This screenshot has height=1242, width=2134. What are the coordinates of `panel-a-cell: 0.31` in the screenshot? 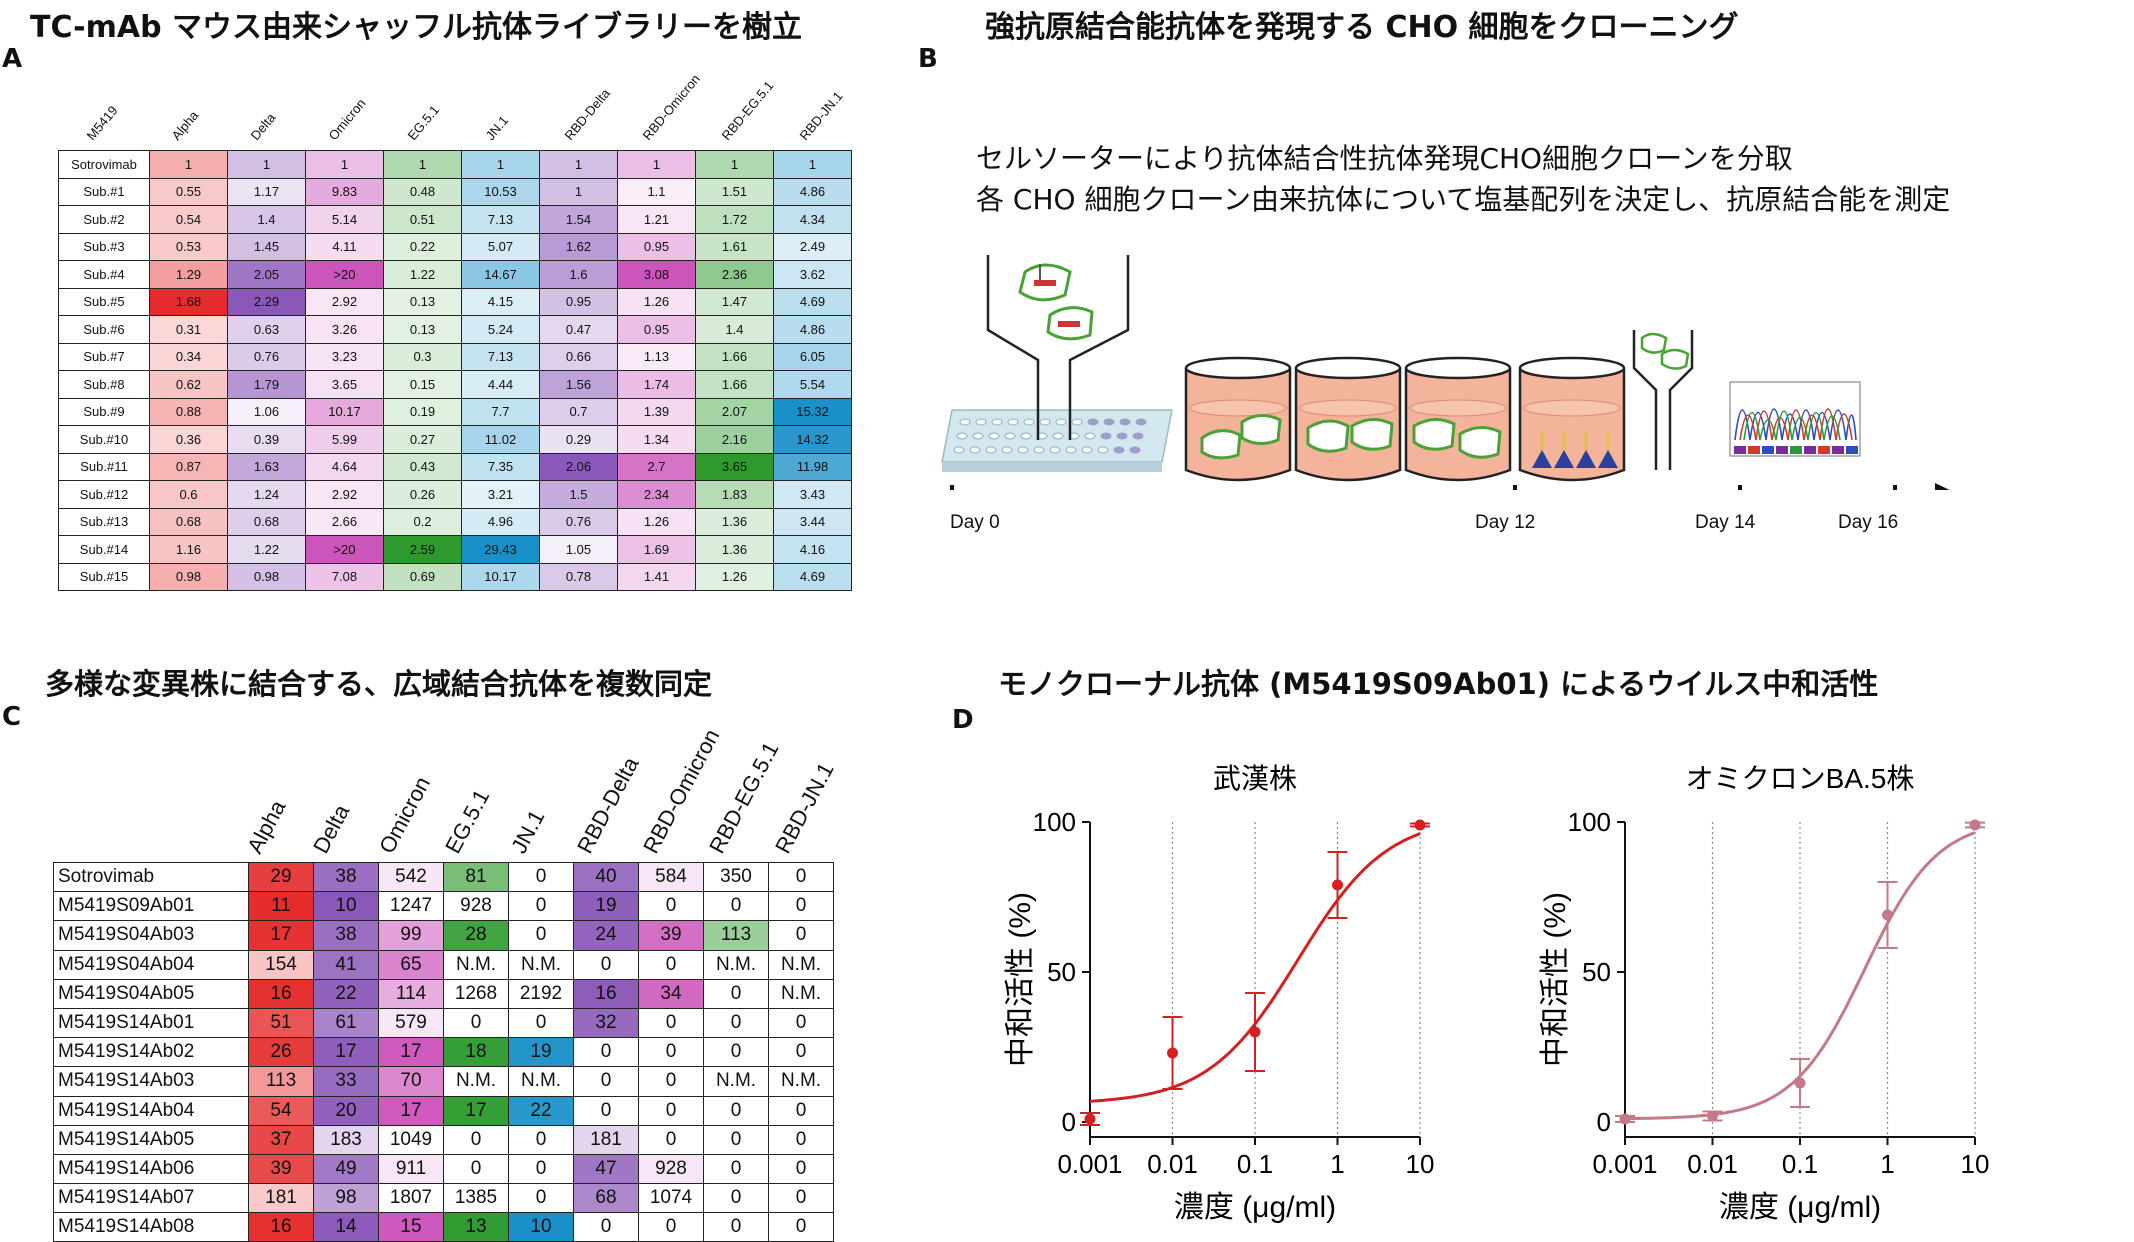 It's located at (188, 329).